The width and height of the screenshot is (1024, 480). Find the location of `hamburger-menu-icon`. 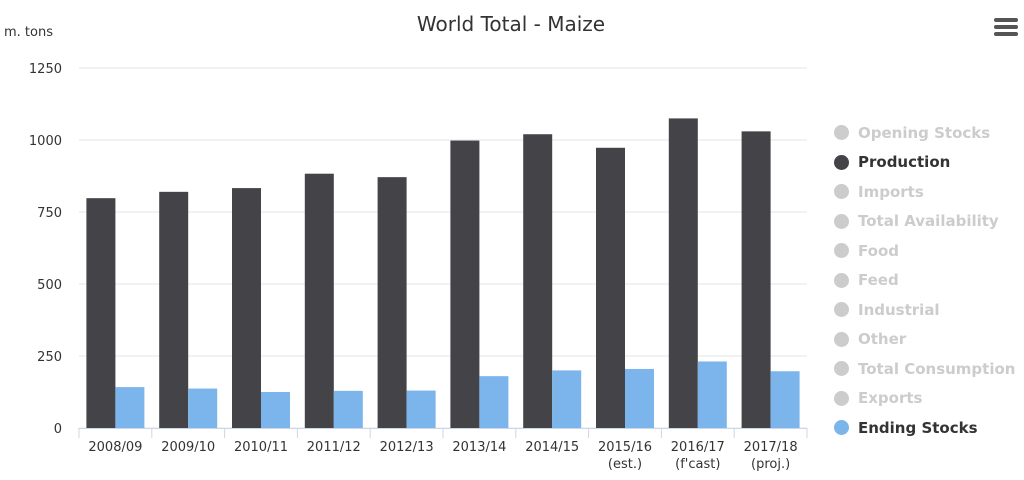

hamburger-menu-icon is located at coordinates (1006, 29).